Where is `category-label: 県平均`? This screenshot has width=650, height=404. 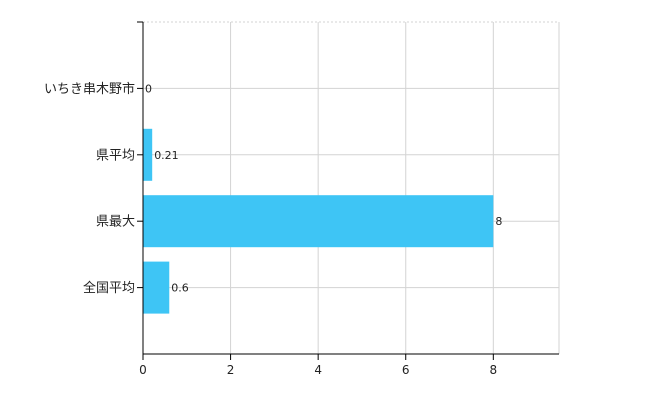 category-label: 県平均 is located at coordinates (115, 155).